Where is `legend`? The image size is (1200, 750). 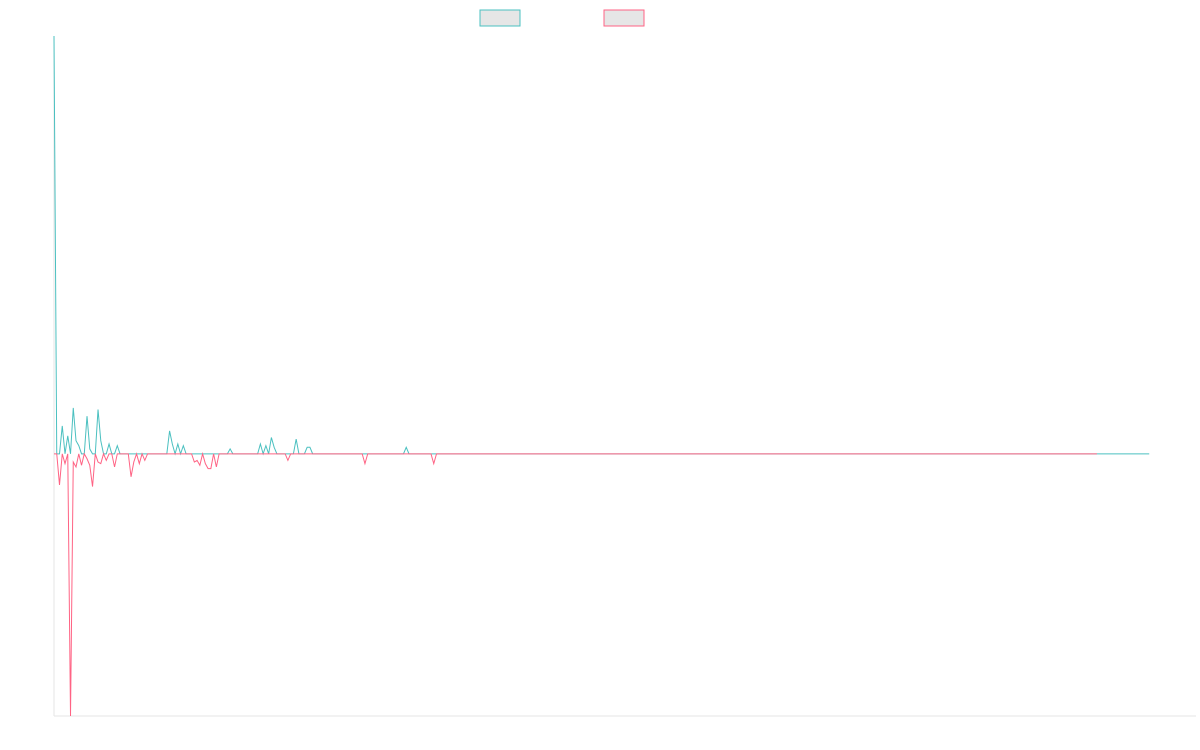
legend is located at coordinates (562, 18).